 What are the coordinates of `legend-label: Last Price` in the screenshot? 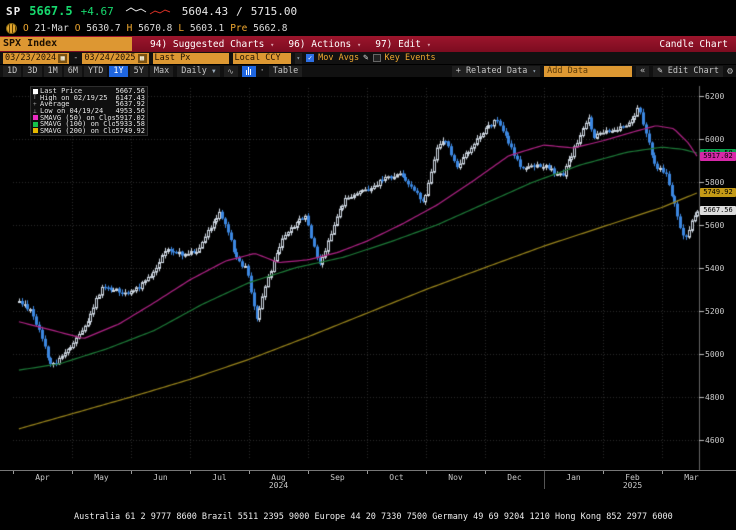 It's located at (61, 91).